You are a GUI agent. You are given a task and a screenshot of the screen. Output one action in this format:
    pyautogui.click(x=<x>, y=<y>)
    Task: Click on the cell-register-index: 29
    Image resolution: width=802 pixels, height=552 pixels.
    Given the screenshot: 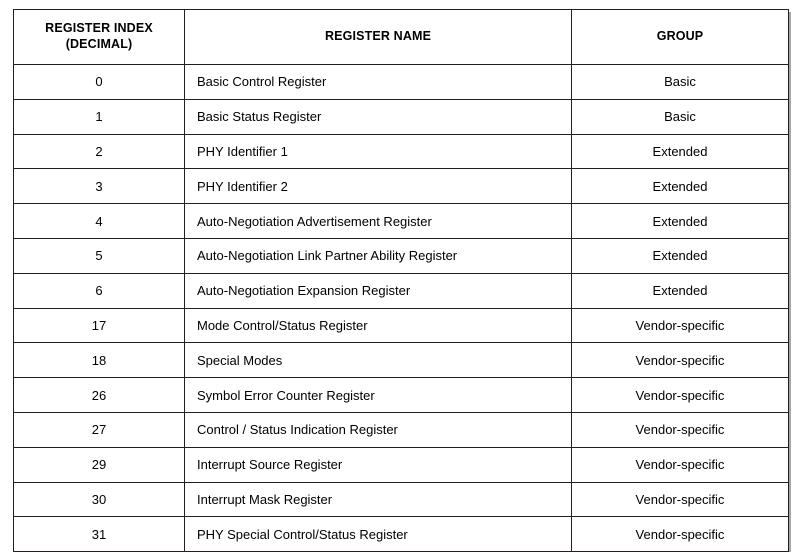 What is the action you would take?
    pyautogui.click(x=99, y=464)
    